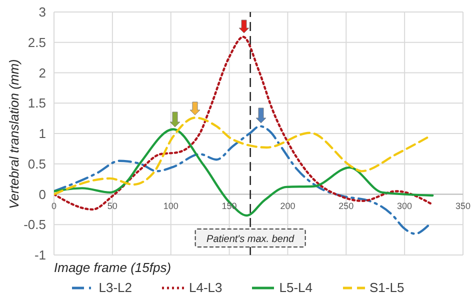  I want to click on y-tick-label: 1, so click(42, 134).